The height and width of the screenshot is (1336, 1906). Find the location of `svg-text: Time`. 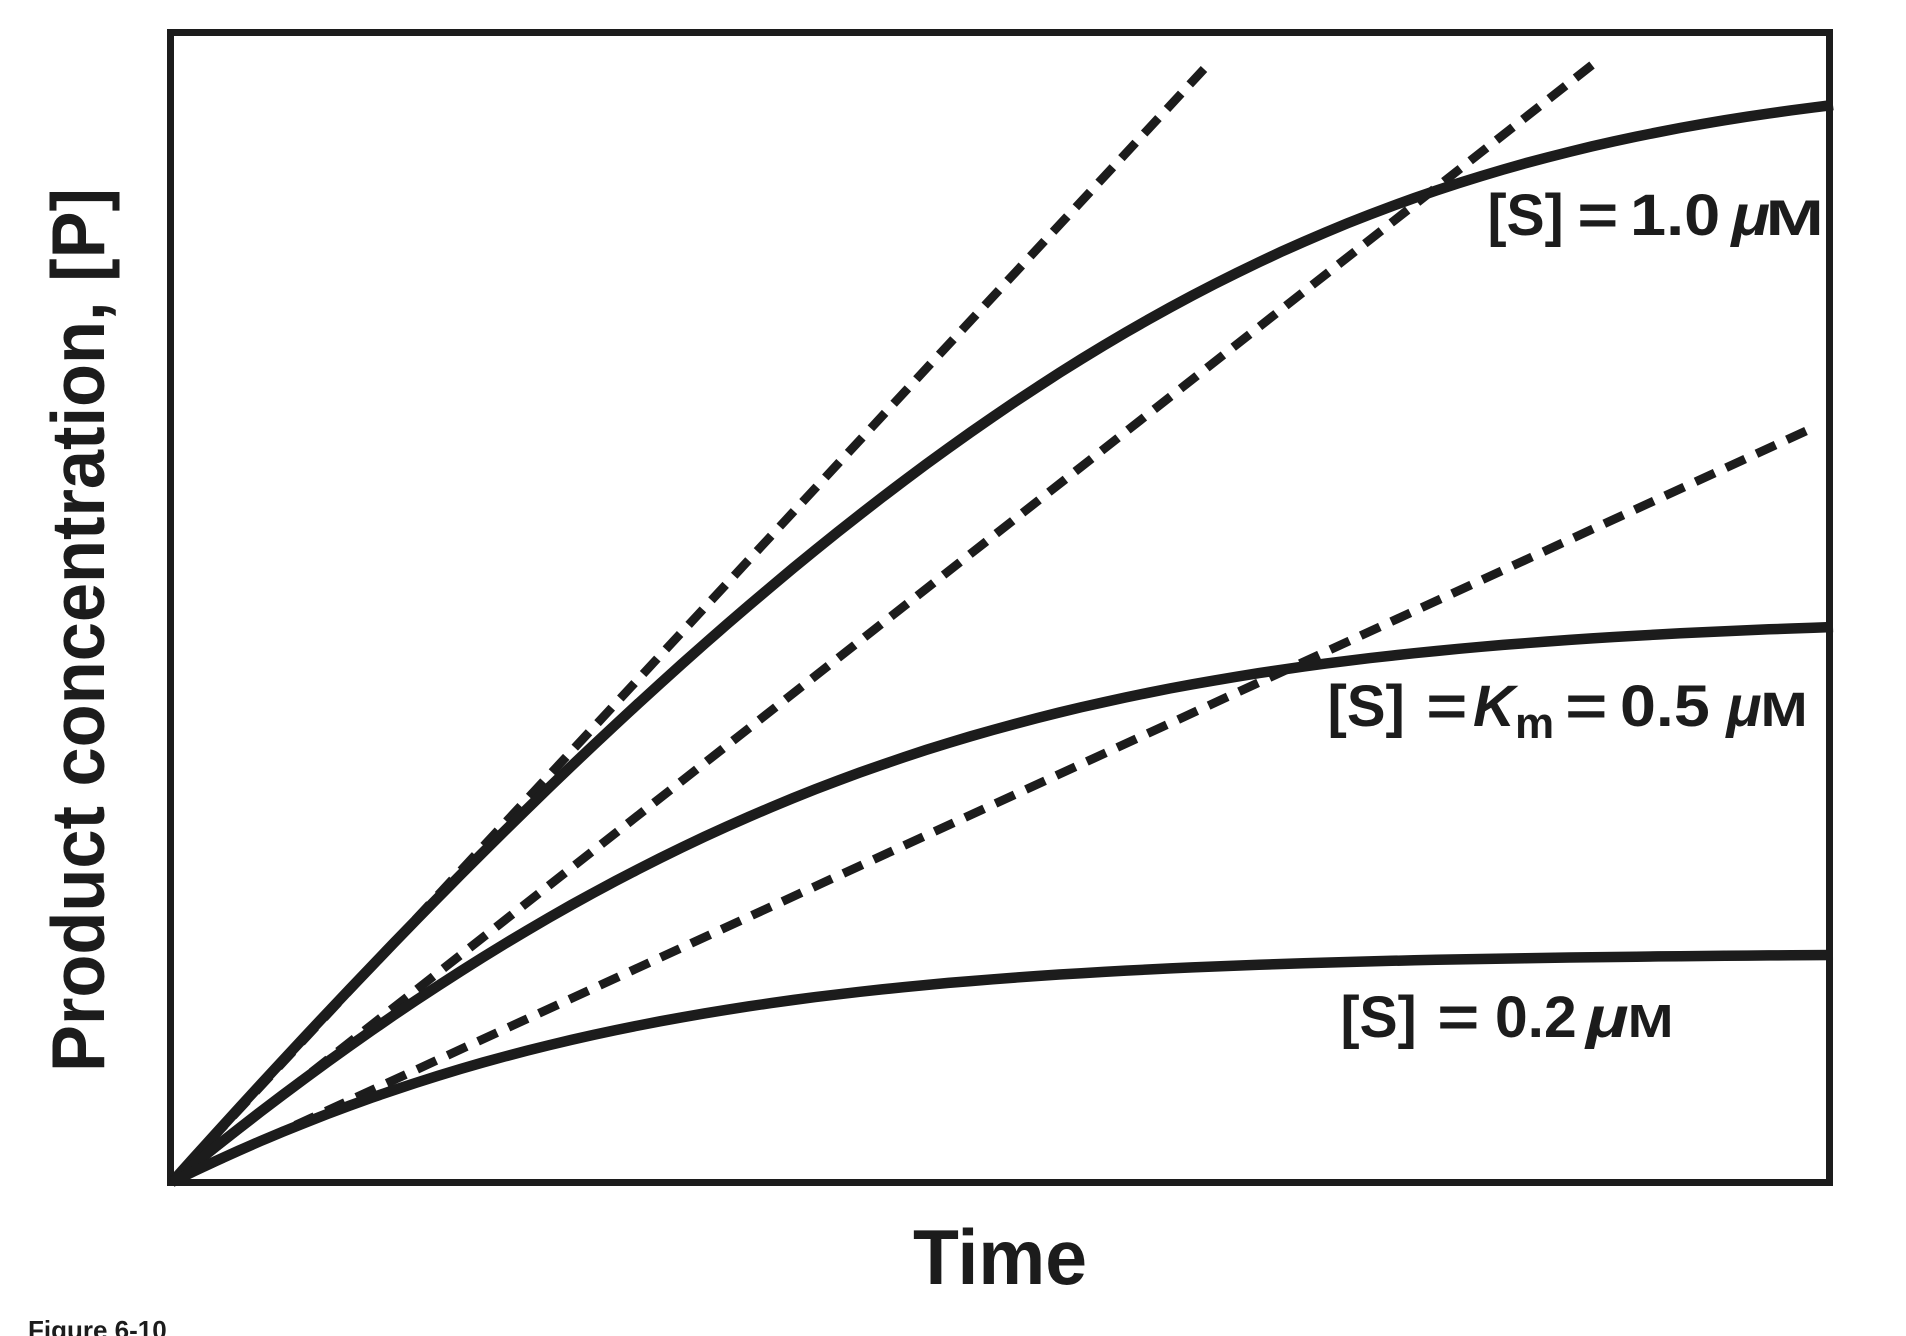

svg-text: Time is located at coordinates (1000, 1257).